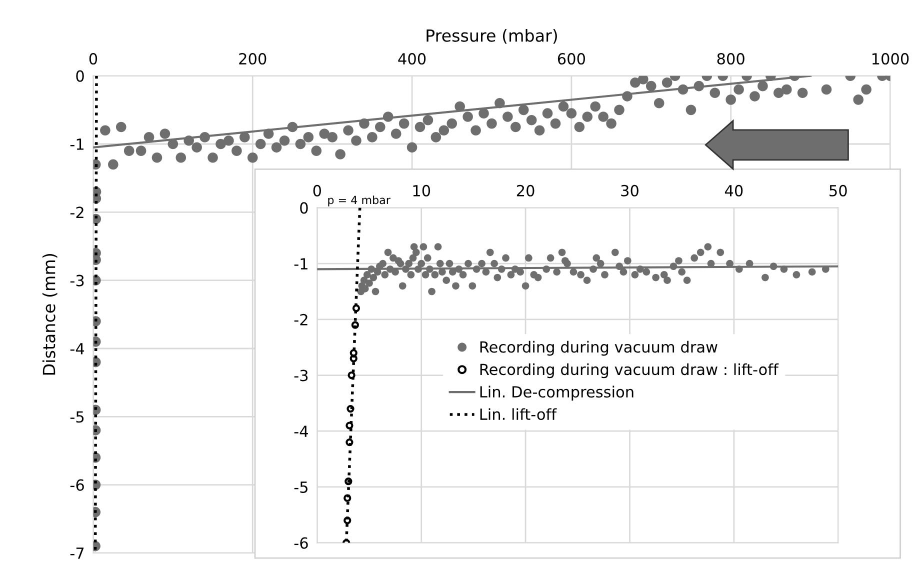  Describe the element at coordinates (525, 190) in the screenshot. I see `x-tick-label: 20` at that location.